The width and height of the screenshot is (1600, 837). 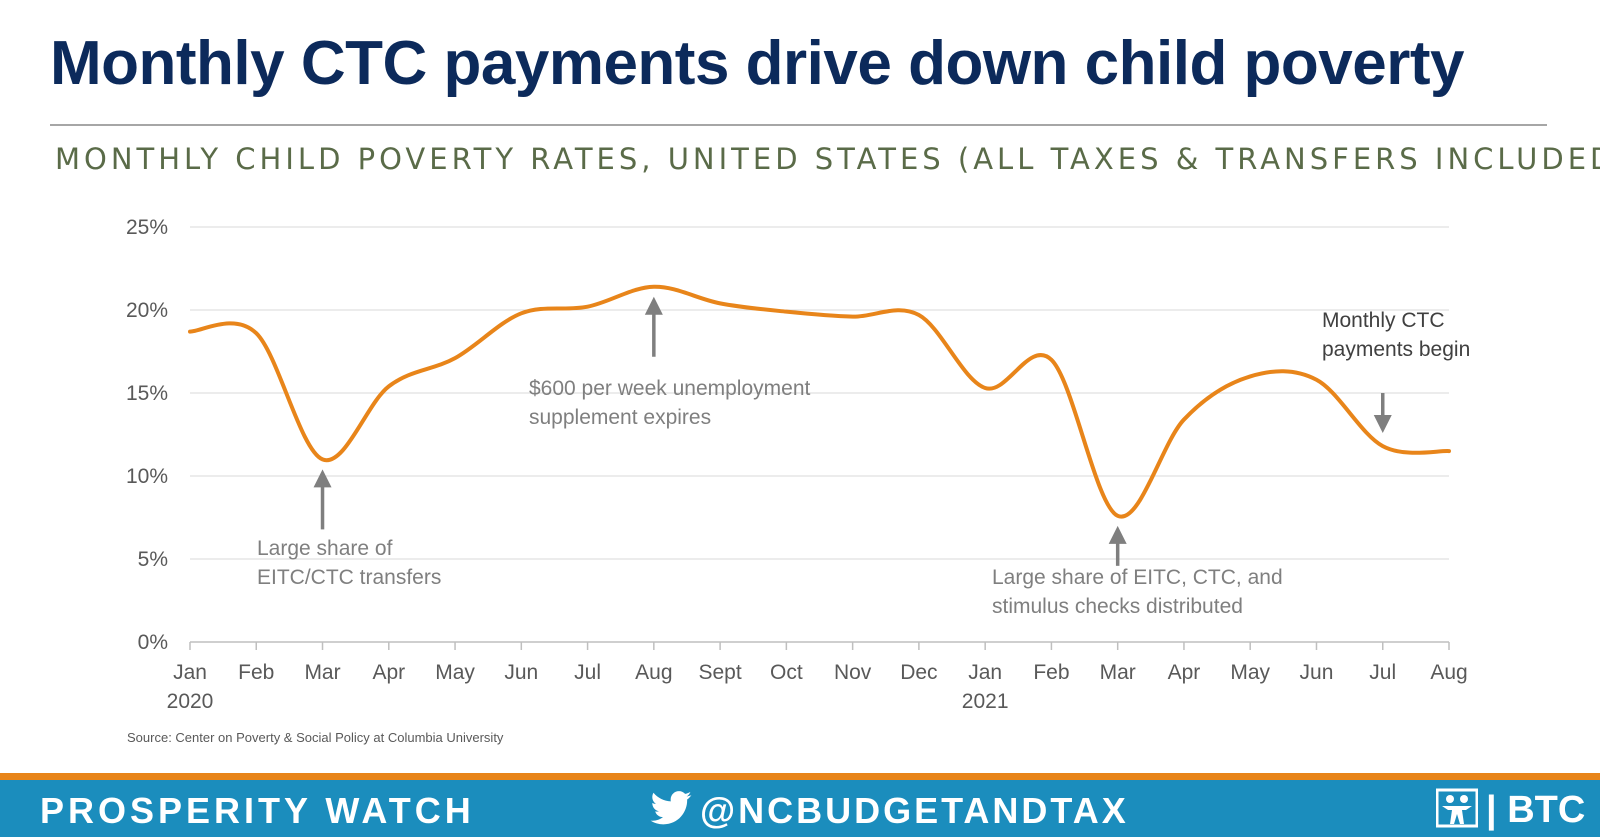 I want to click on annotation-text: stimulus checks distributed, so click(x=1117, y=606).